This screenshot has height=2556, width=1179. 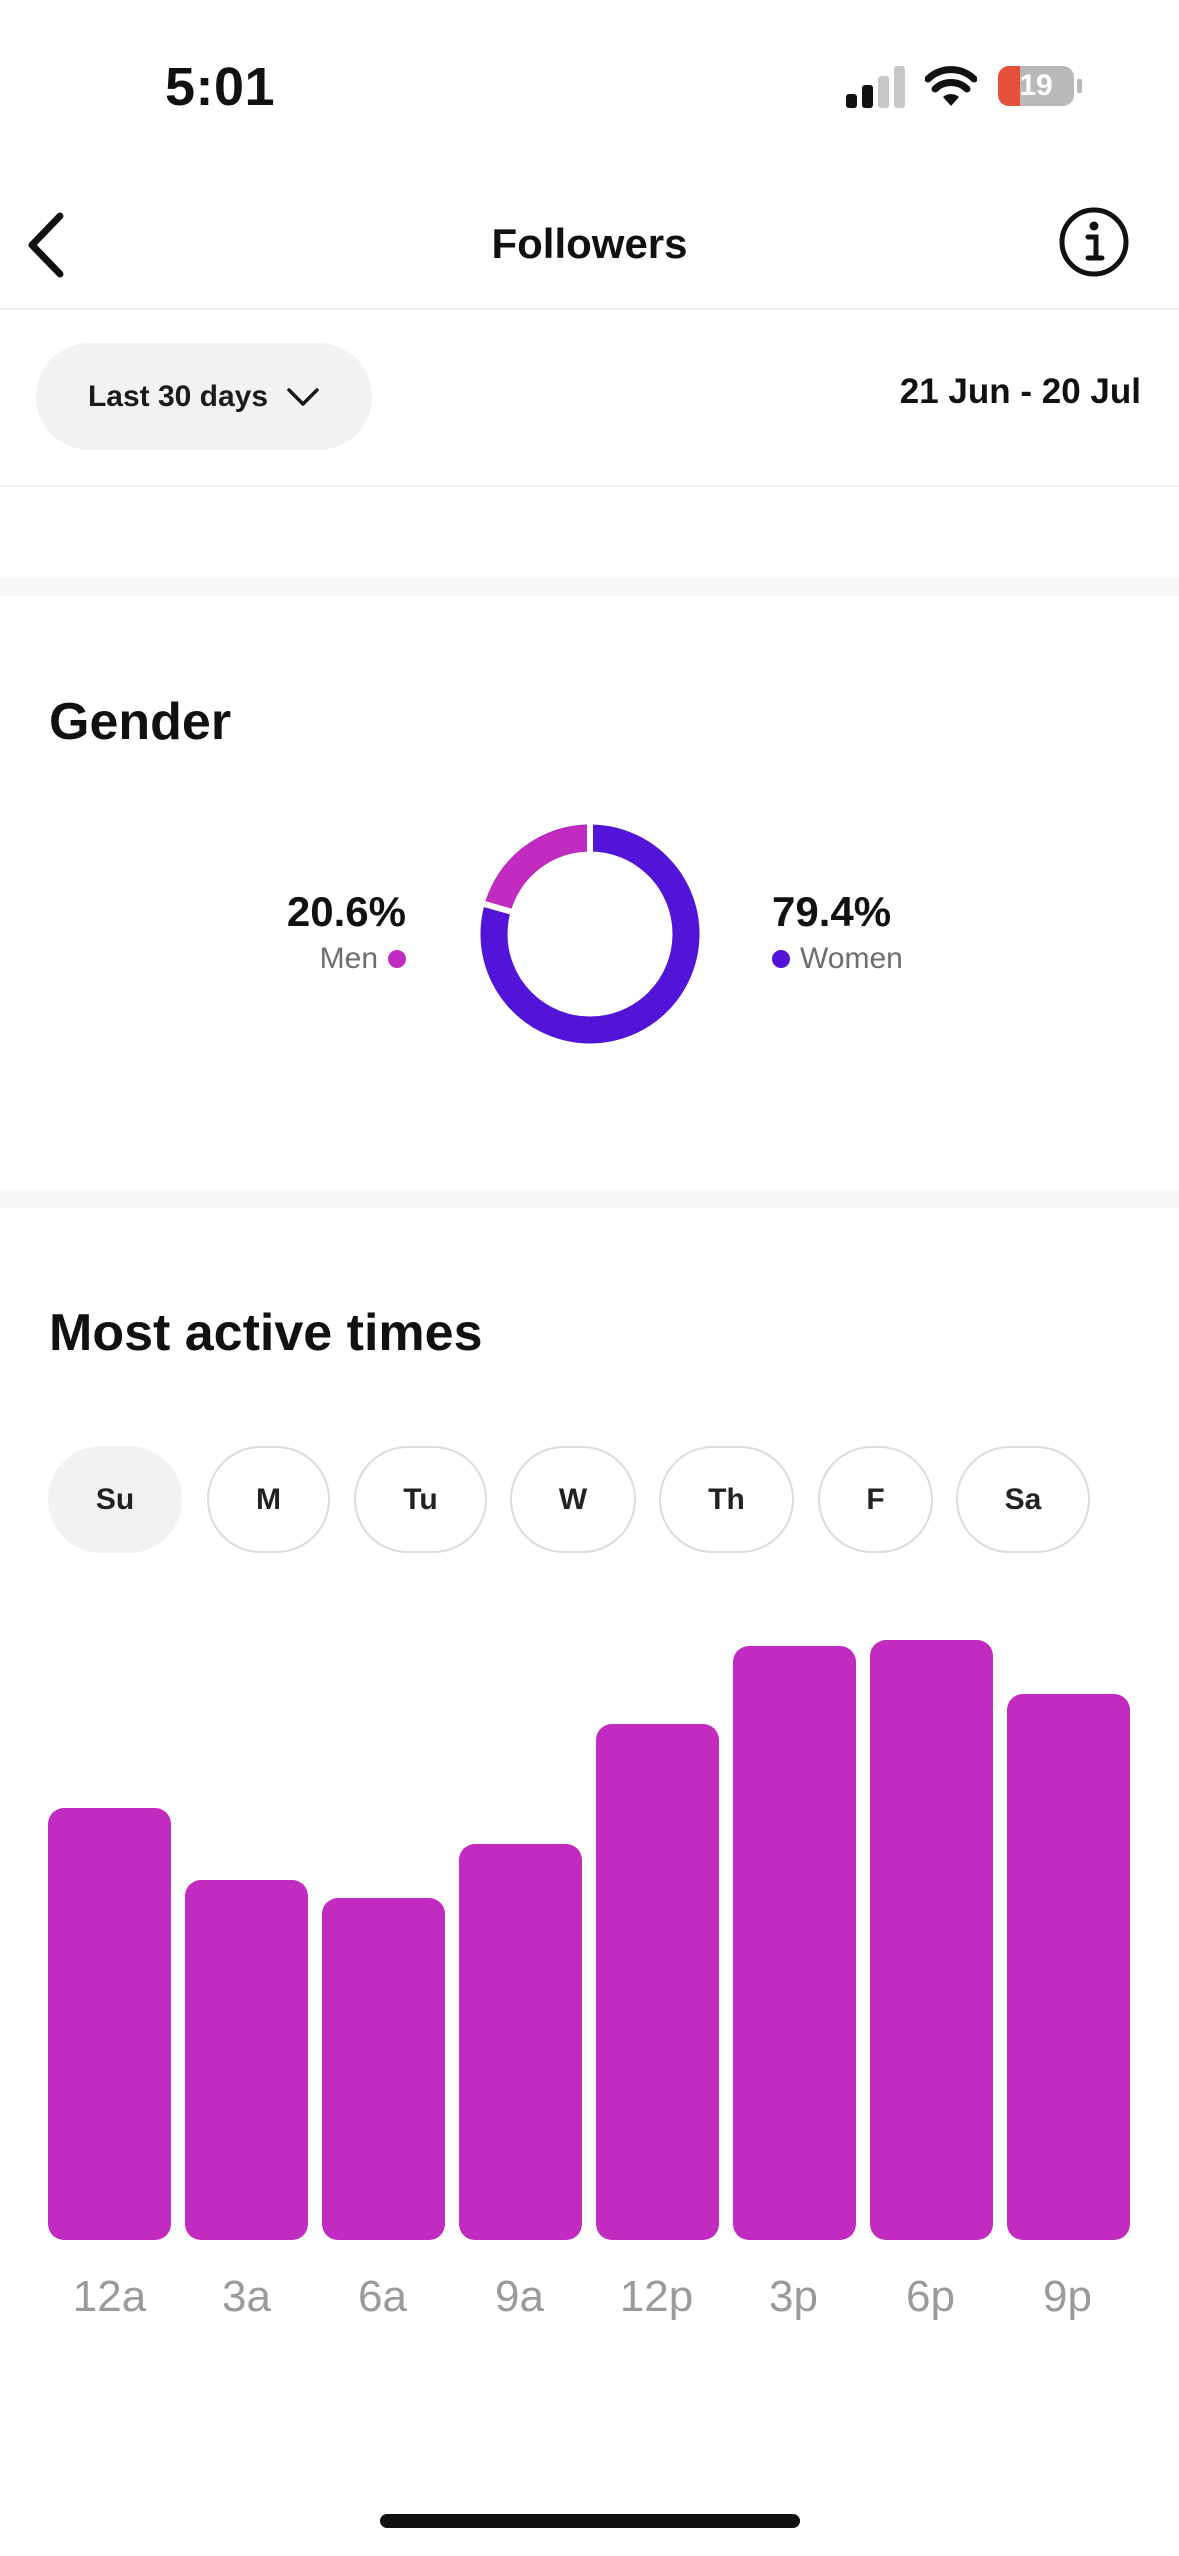 I want to click on cellular-signal-icon, so click(x=875, y=87).